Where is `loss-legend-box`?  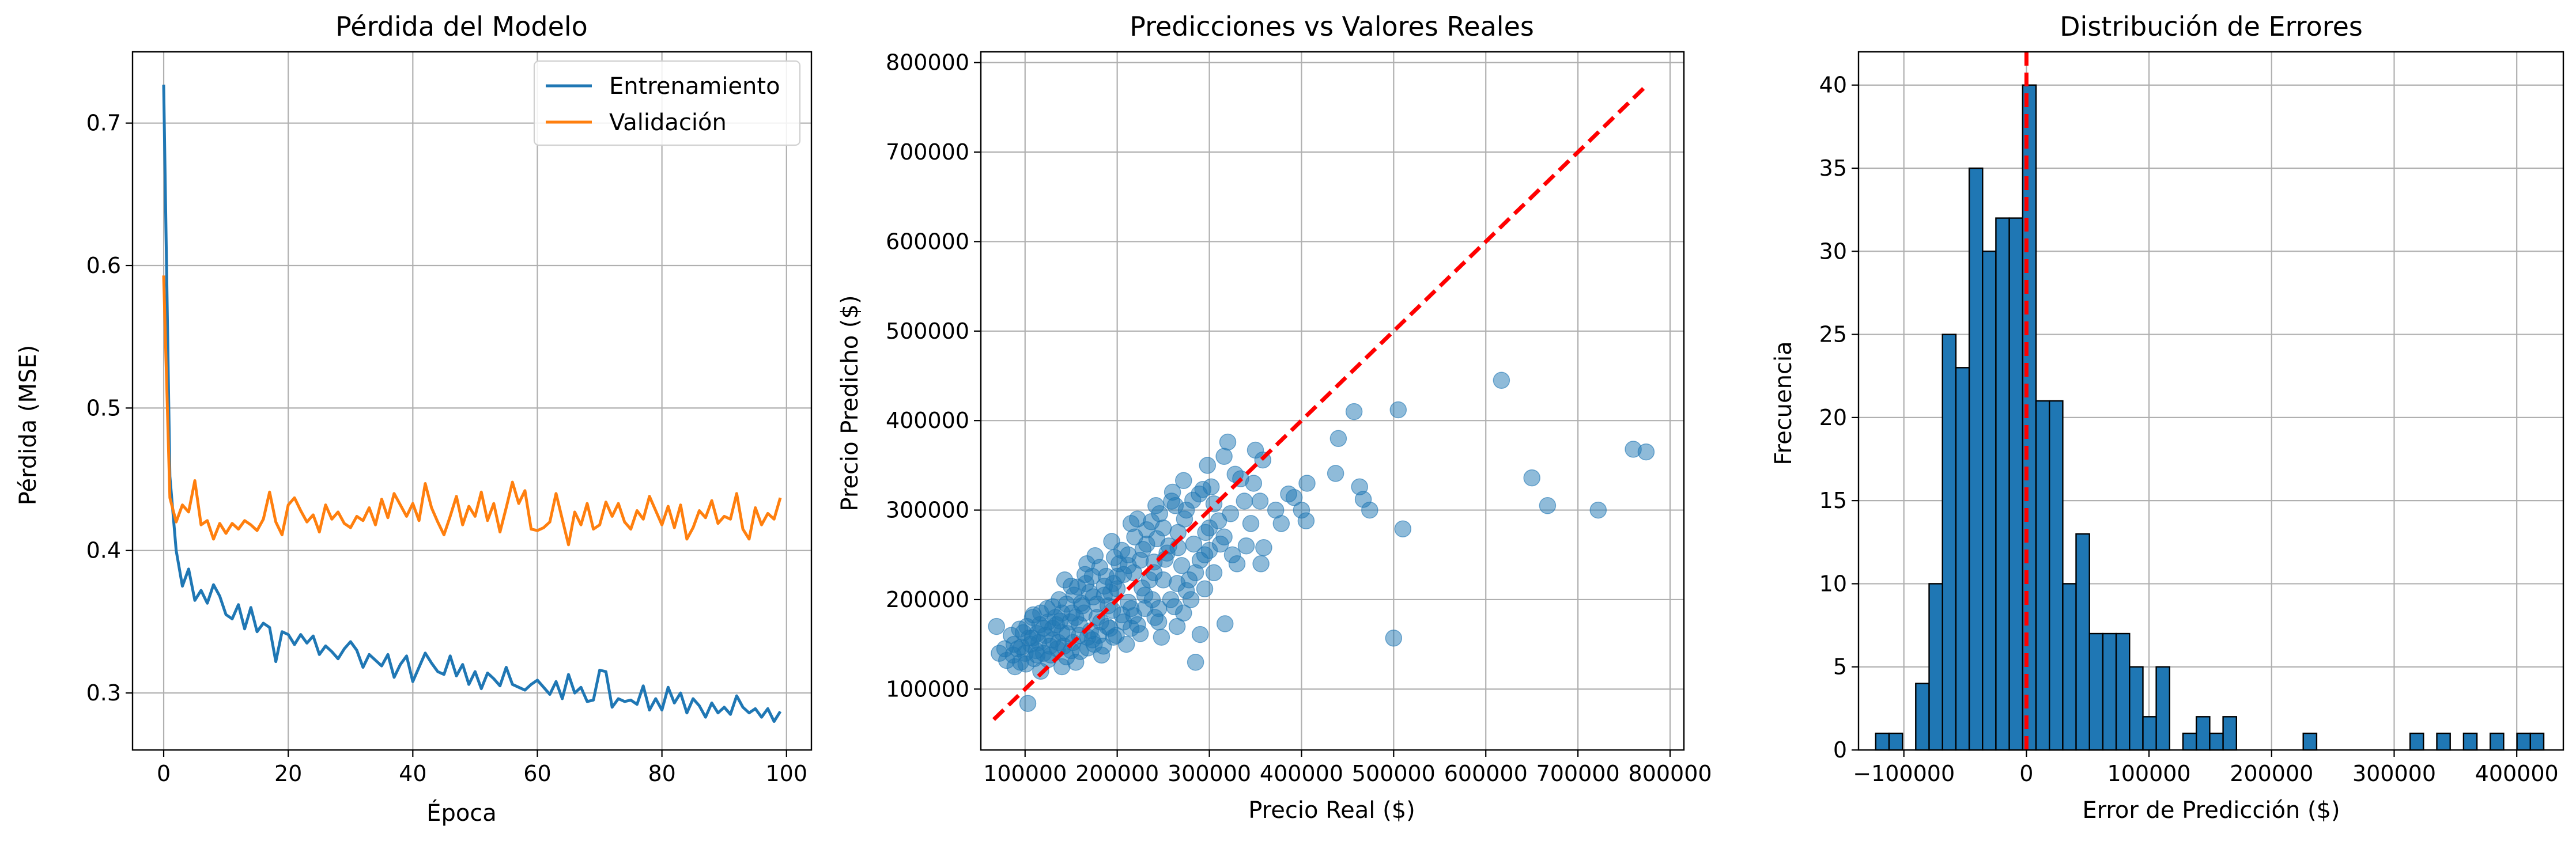 loss-legend-box is located at coordinates (667, 103).